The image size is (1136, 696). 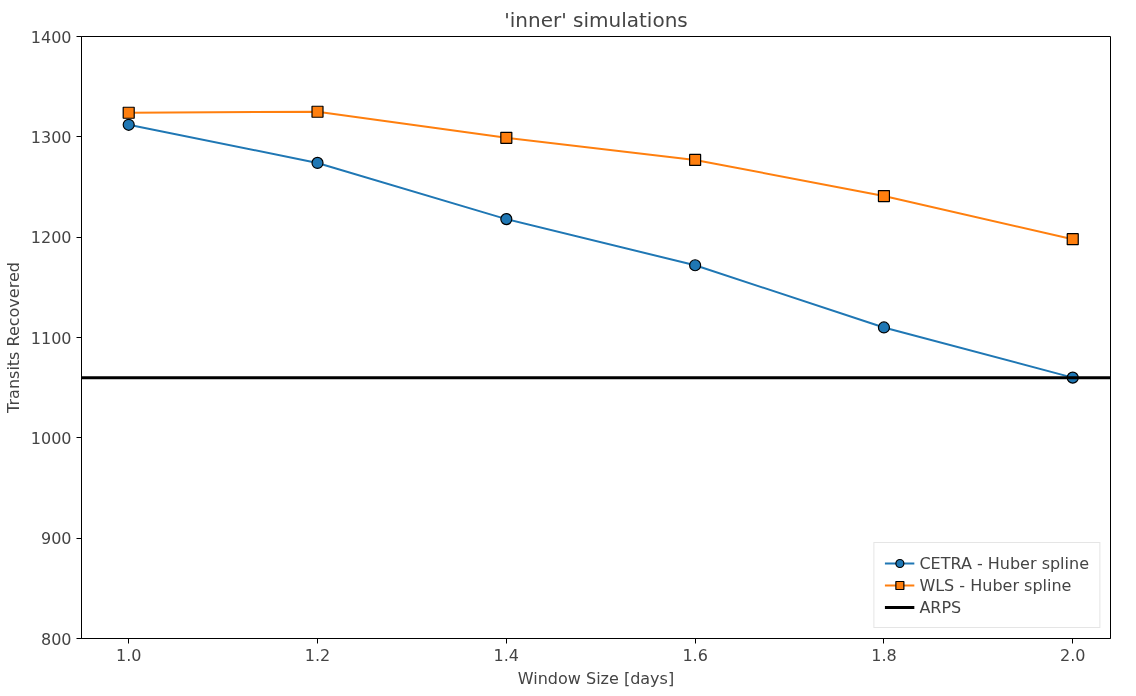 I want to click on legend-label: CETRA - Huber spline, so click(x=1004, y=563).